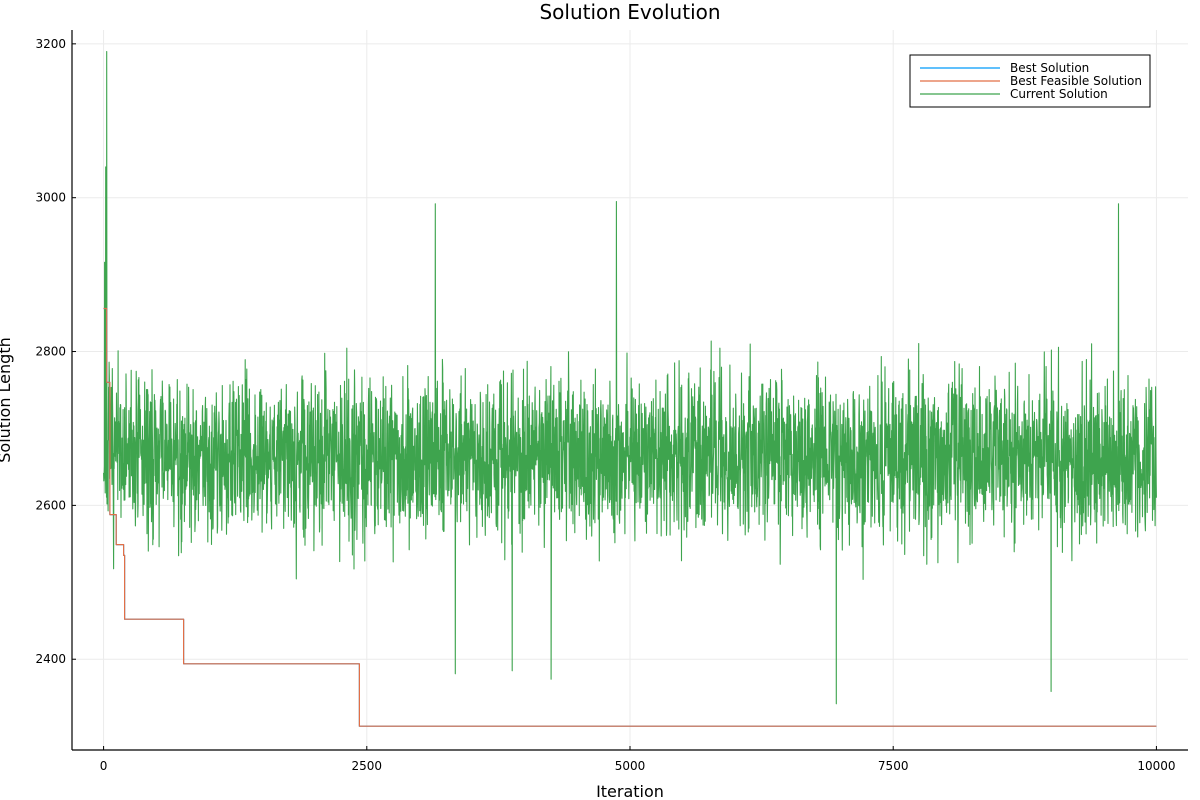  What do you see at coordinates (7, 399) in the screenshot?
I see `y-axis-title: Solution Length` at bounding box center [7, 399].